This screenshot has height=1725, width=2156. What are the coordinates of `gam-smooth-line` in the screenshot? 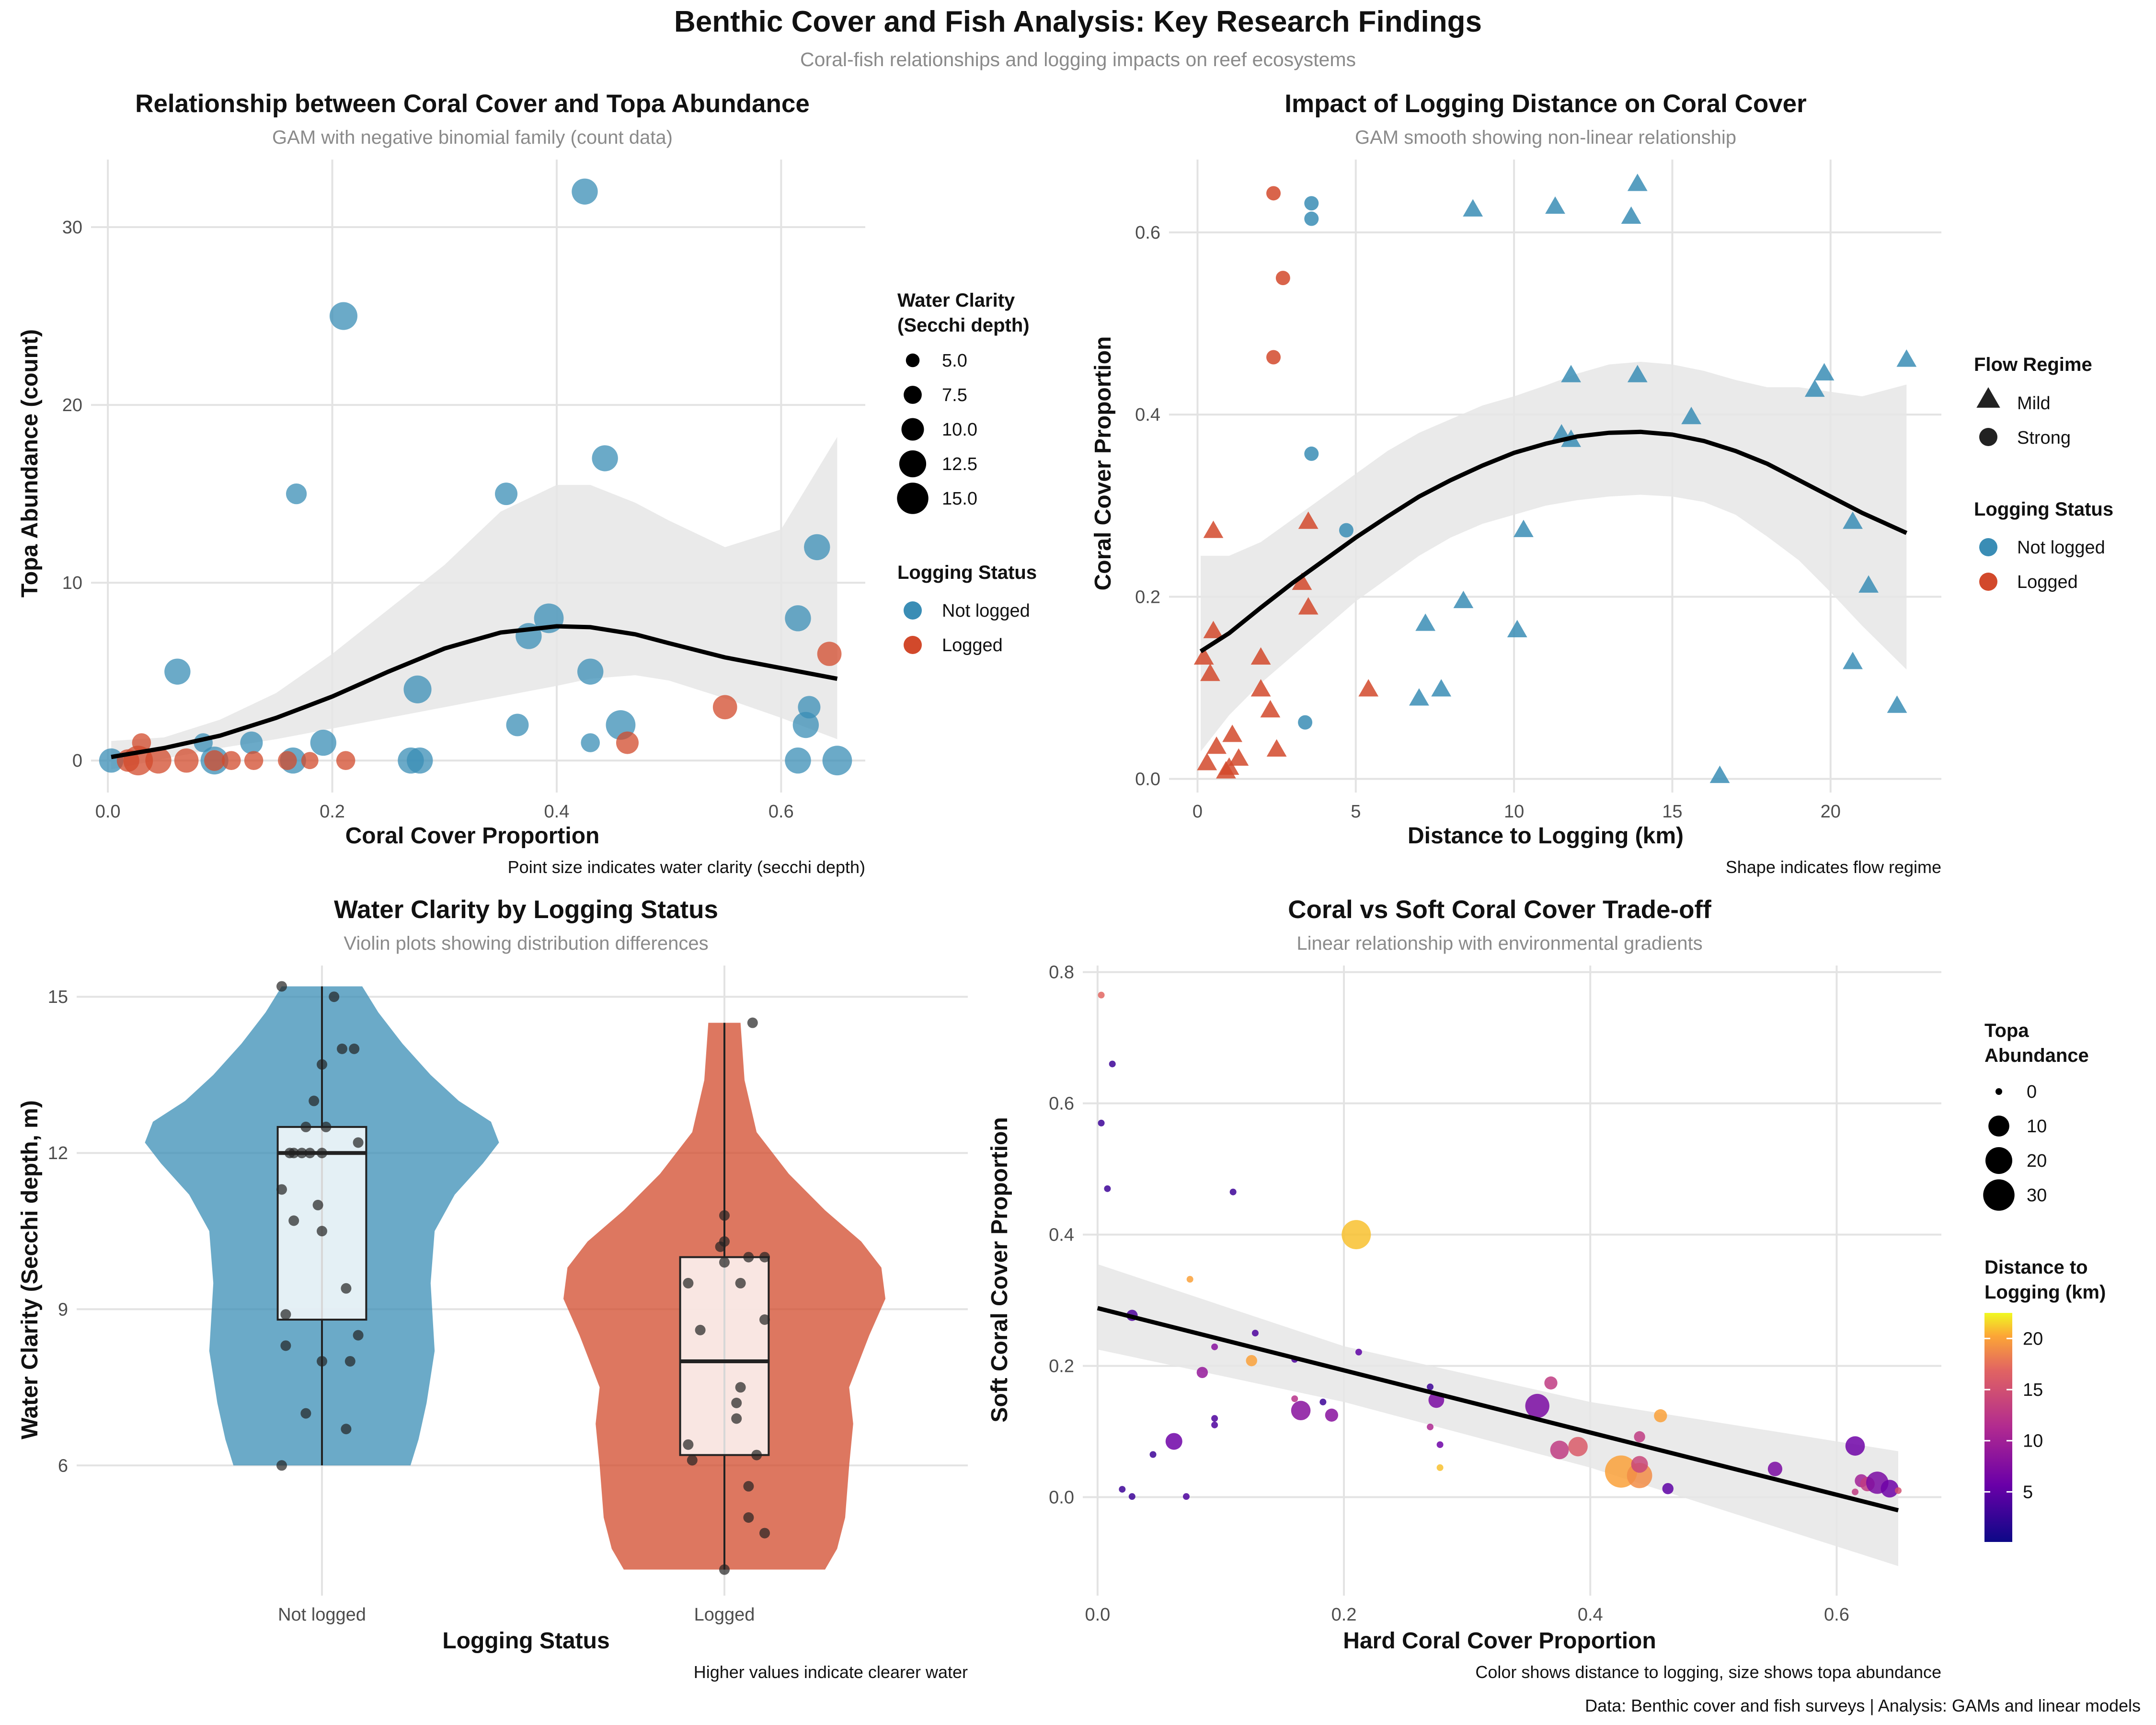 It's located at (1553, 541).